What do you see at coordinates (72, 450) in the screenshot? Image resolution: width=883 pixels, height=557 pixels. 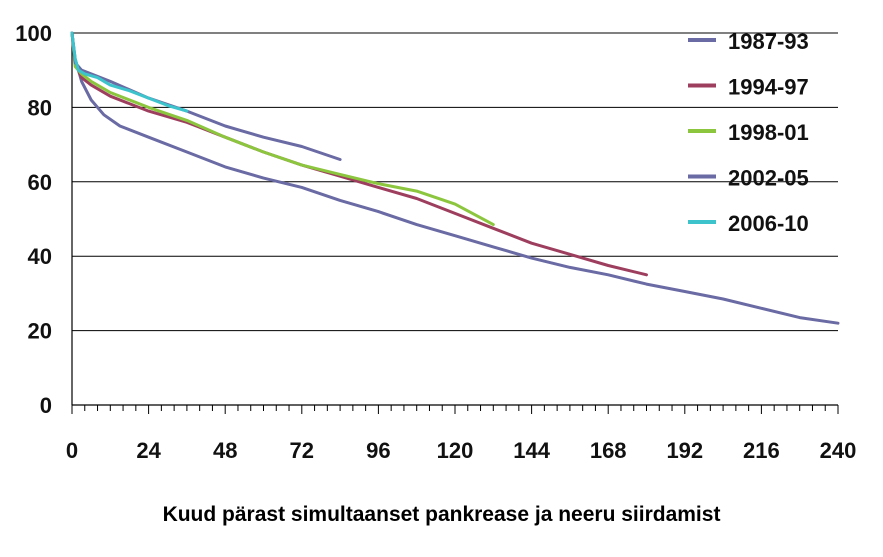 I see `x-tick-label: 0` at bounding box center [72, 450].